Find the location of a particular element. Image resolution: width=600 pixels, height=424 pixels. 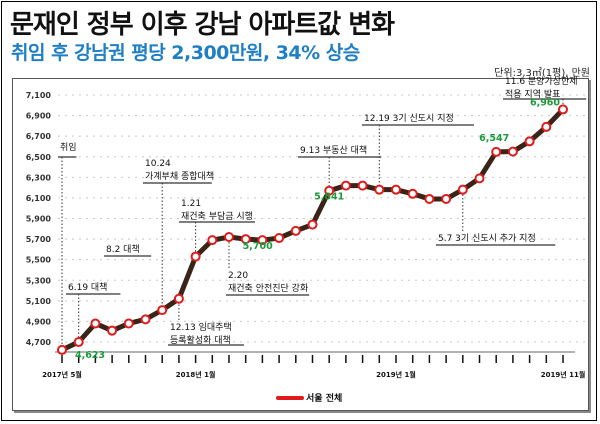

annotation-text: 재건축 부담금 시행 is located at coordinates (217, 216).